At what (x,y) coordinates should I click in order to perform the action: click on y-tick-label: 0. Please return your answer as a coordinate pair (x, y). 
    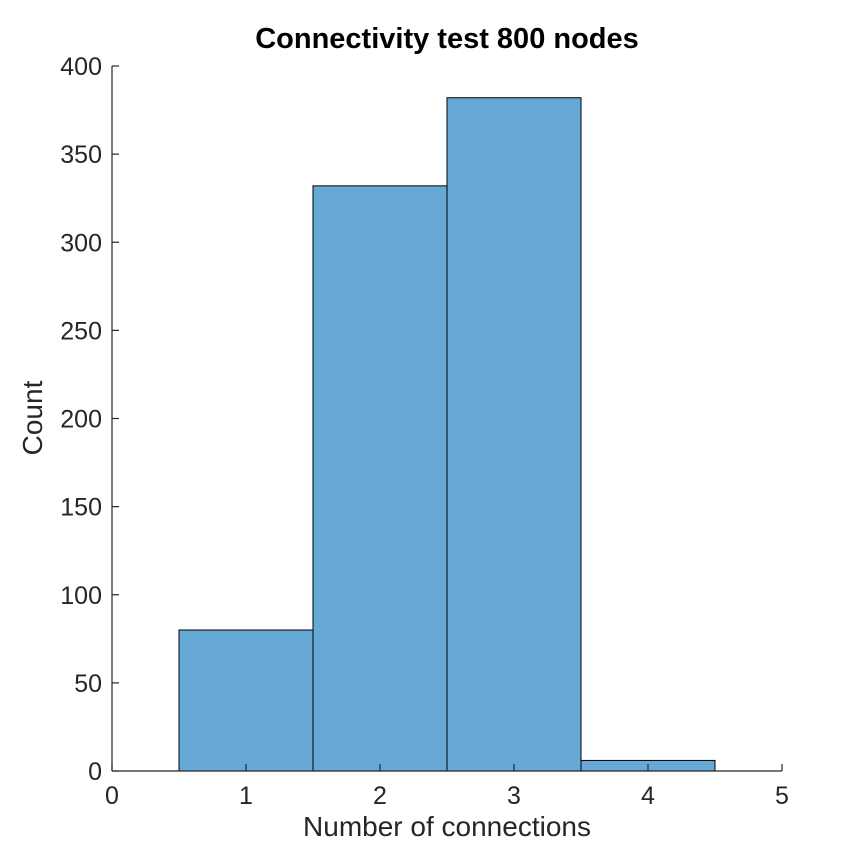
    Looking at the image, I should click on (95, 772).